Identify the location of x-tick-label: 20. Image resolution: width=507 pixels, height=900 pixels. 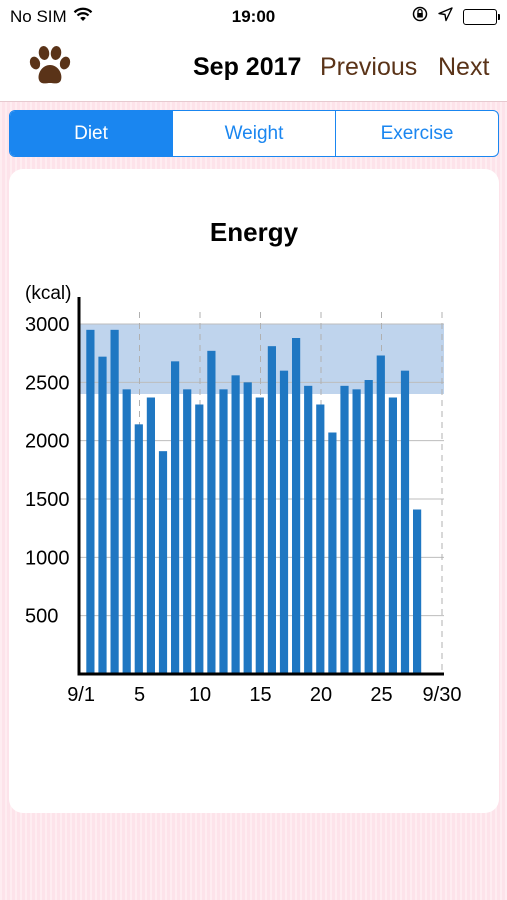
(321, 695).